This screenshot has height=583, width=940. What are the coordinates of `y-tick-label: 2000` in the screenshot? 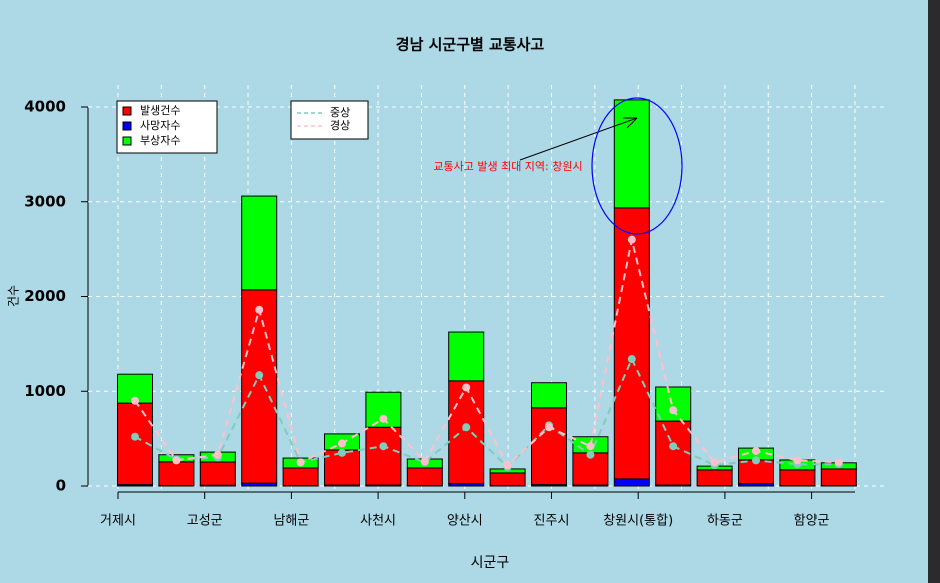 It's located at (45, 296).